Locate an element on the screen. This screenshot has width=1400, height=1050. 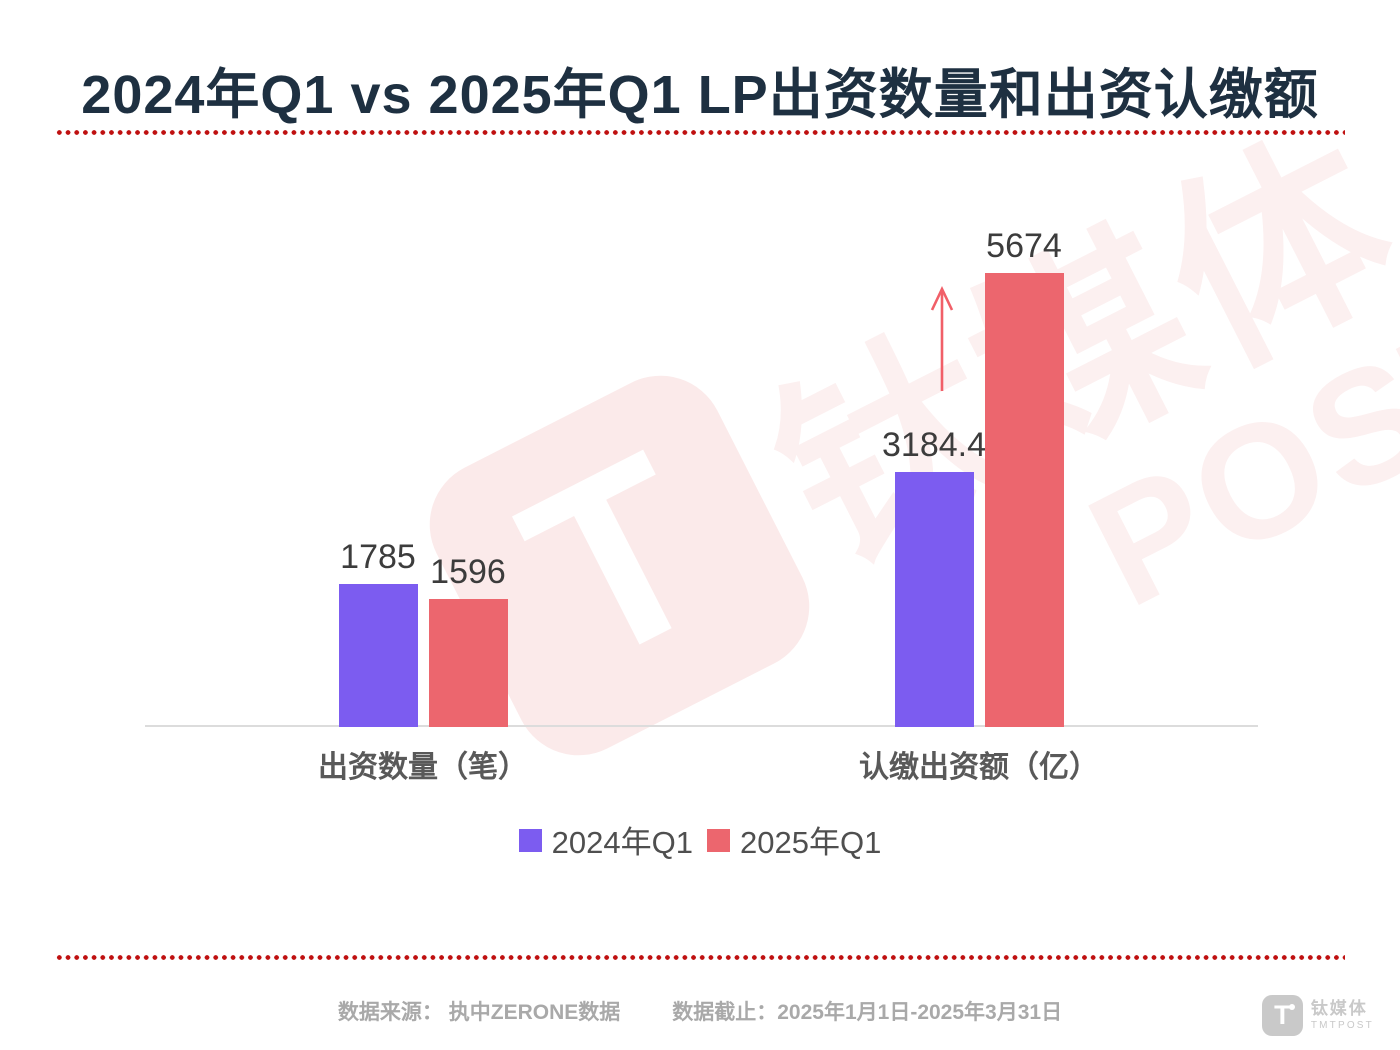
value-label-series1-cat0: 1596 is located at coordinates (468, 572).